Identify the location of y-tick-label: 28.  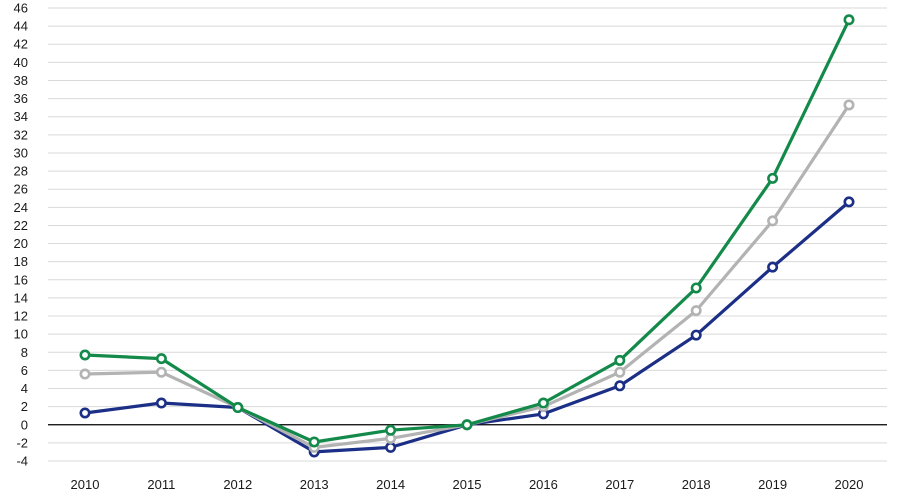
(21, 171).